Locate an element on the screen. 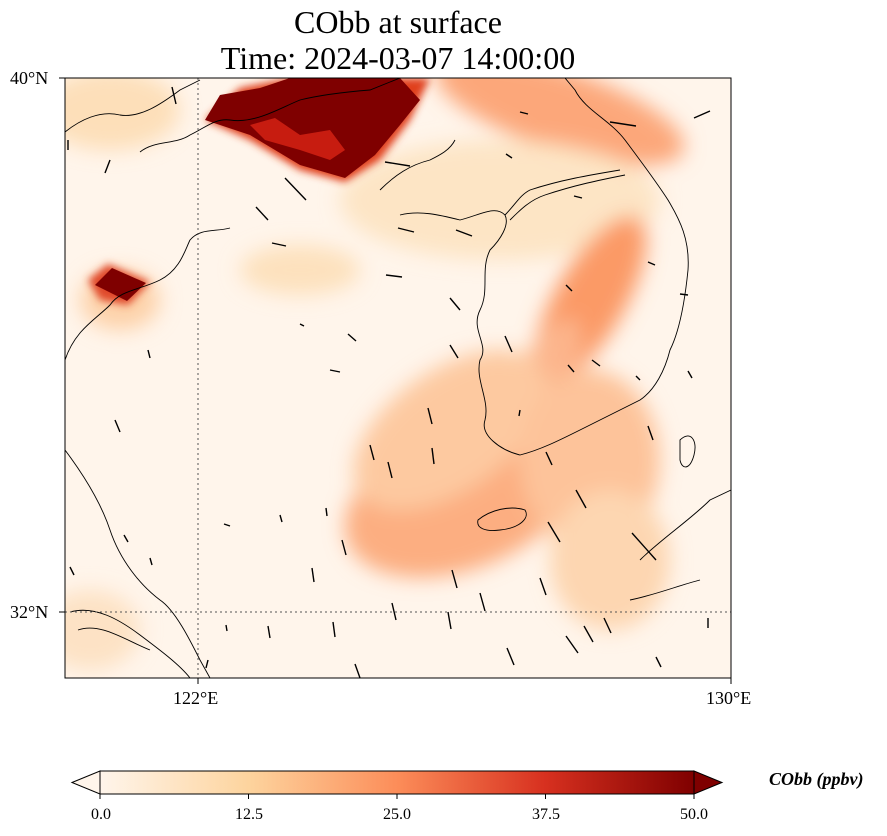 The width and height of the screenshot is (887, 836). lat-tick-32n: 32°N is located at coordinates (29, 612).